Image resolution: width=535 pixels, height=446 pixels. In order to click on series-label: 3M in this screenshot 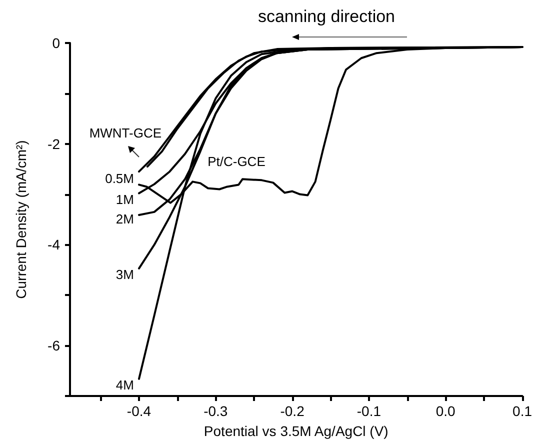, I will do `click(125, 274)`.